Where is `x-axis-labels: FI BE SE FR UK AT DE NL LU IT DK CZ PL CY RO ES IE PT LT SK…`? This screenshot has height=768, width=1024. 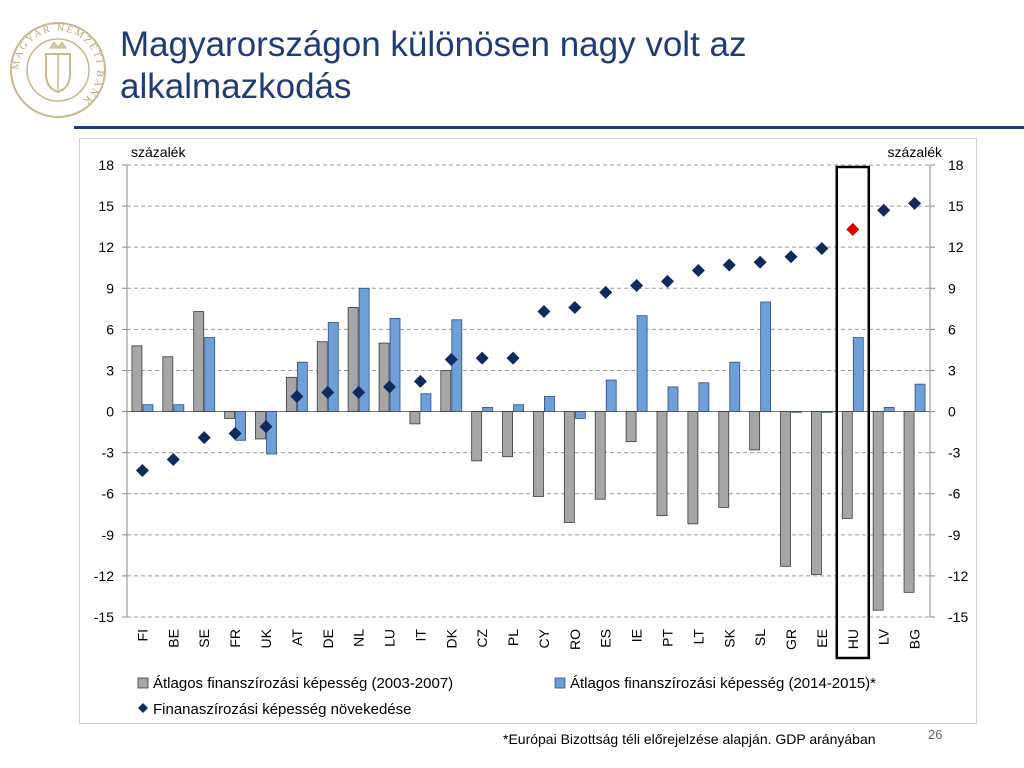
x-axis-labels: FI BE SE FR UK AT DE NL LU IT DK CZ PL CY RO ES IE PT LT SK… is located at coordinates (528, 639).